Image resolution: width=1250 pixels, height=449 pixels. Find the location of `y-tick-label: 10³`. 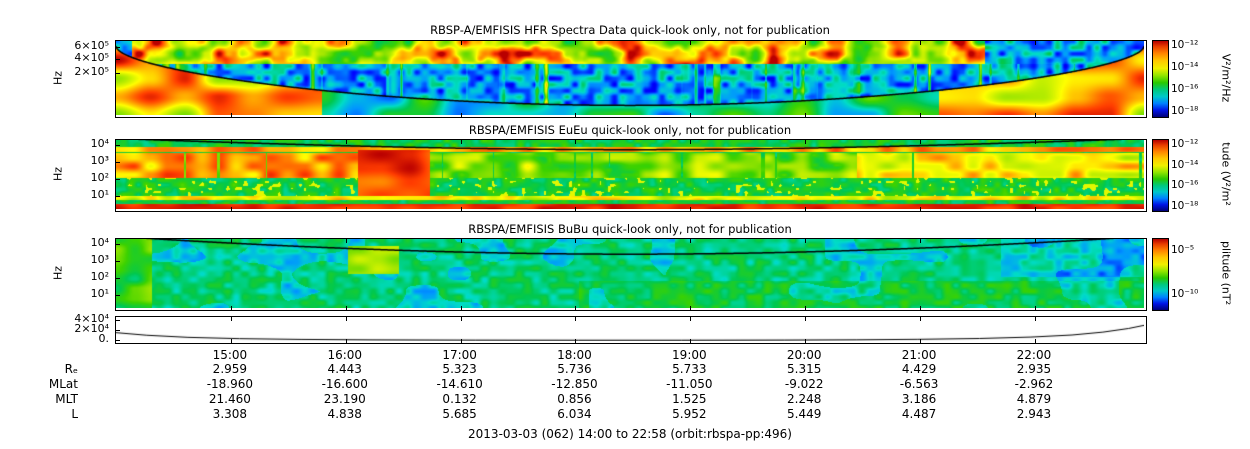

y-tick-label: 10³ is located at coordinates (99, 259).